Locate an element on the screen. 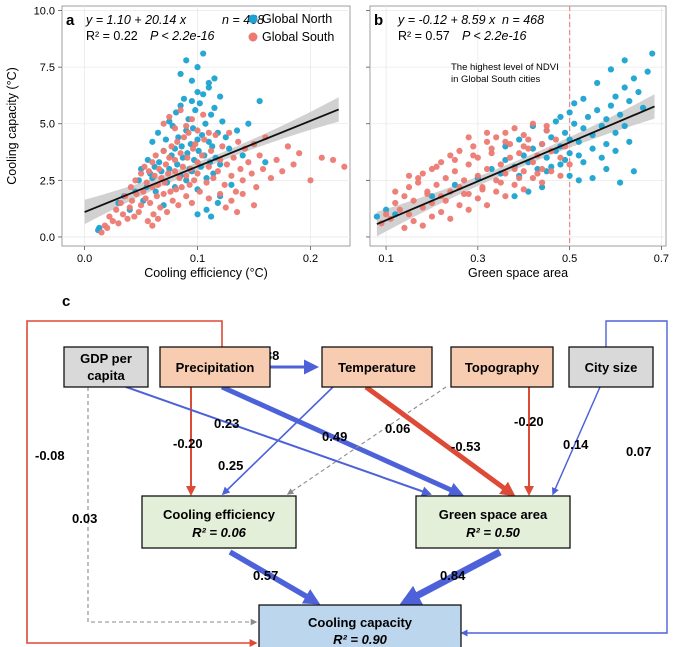  panel-a-ylabel: Cooling capacity (°C) is located at coordinates (12, 126).